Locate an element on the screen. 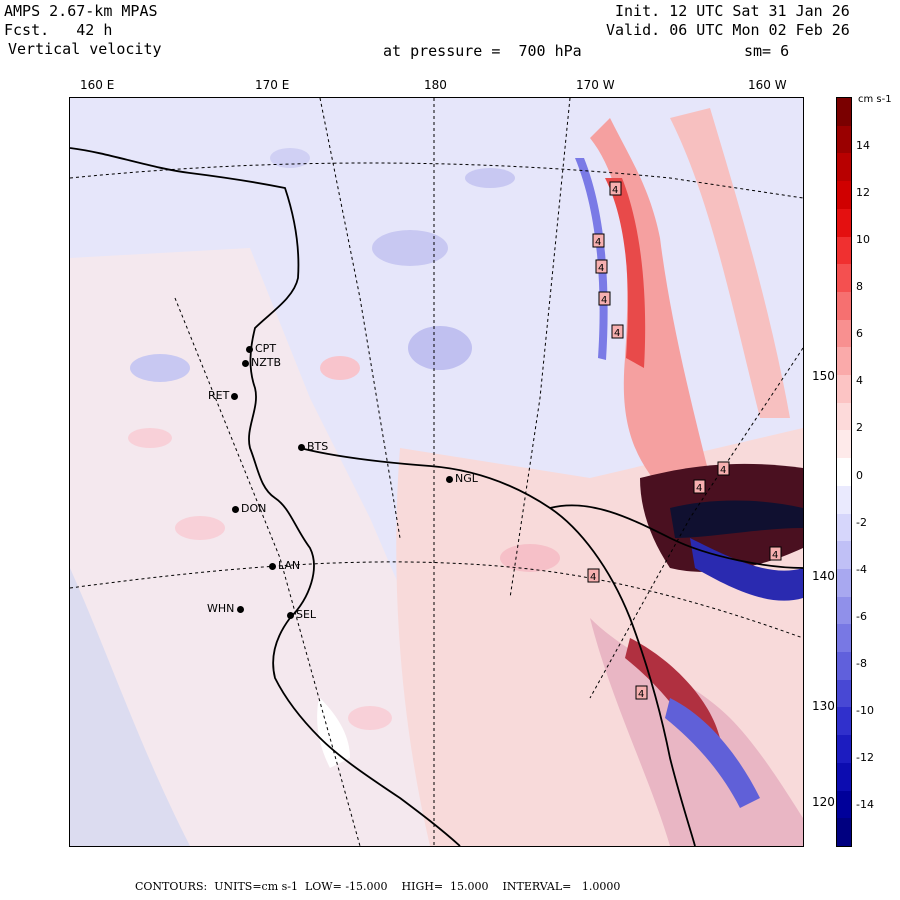 The height and width of the screenshot is (900, 900). colorbar-tick-label: -8 is located at coordinates (861, 663).